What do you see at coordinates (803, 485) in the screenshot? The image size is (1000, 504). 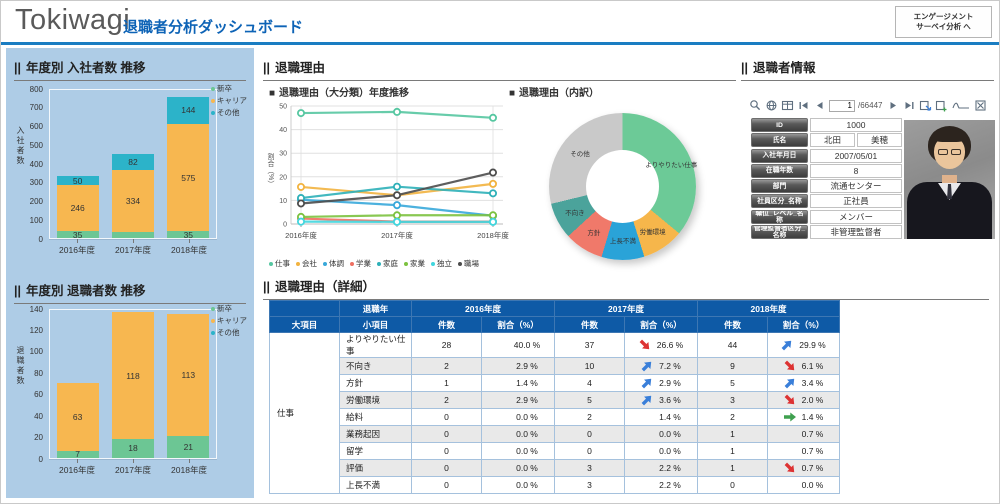 I see `ratio-cell: 0.0 %` at bounding box center [803, 485].